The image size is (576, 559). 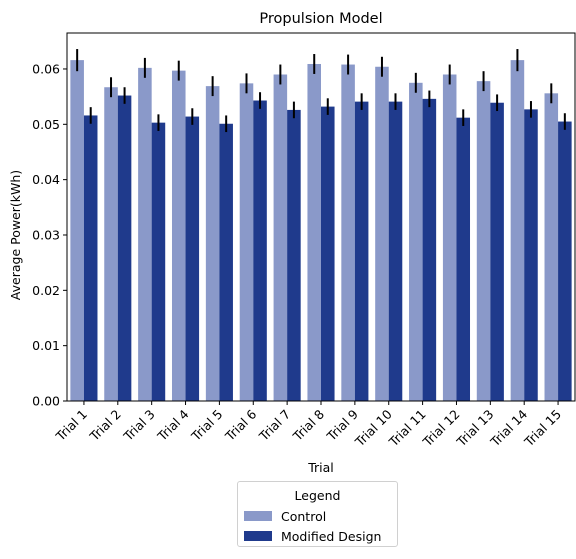 I want to click on x-tick-label: Trial 3, so click(x=139, y=426).